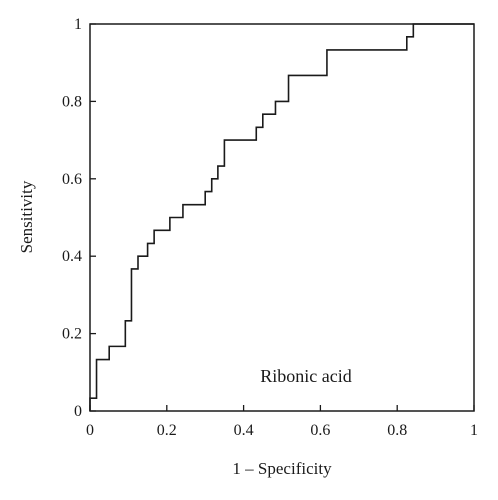  Describe the element at coordinates (282, 422) in the screenshot. I see `x-axis-ticks: 0 0.2 0.4 0.6 0.8 1` at that location.